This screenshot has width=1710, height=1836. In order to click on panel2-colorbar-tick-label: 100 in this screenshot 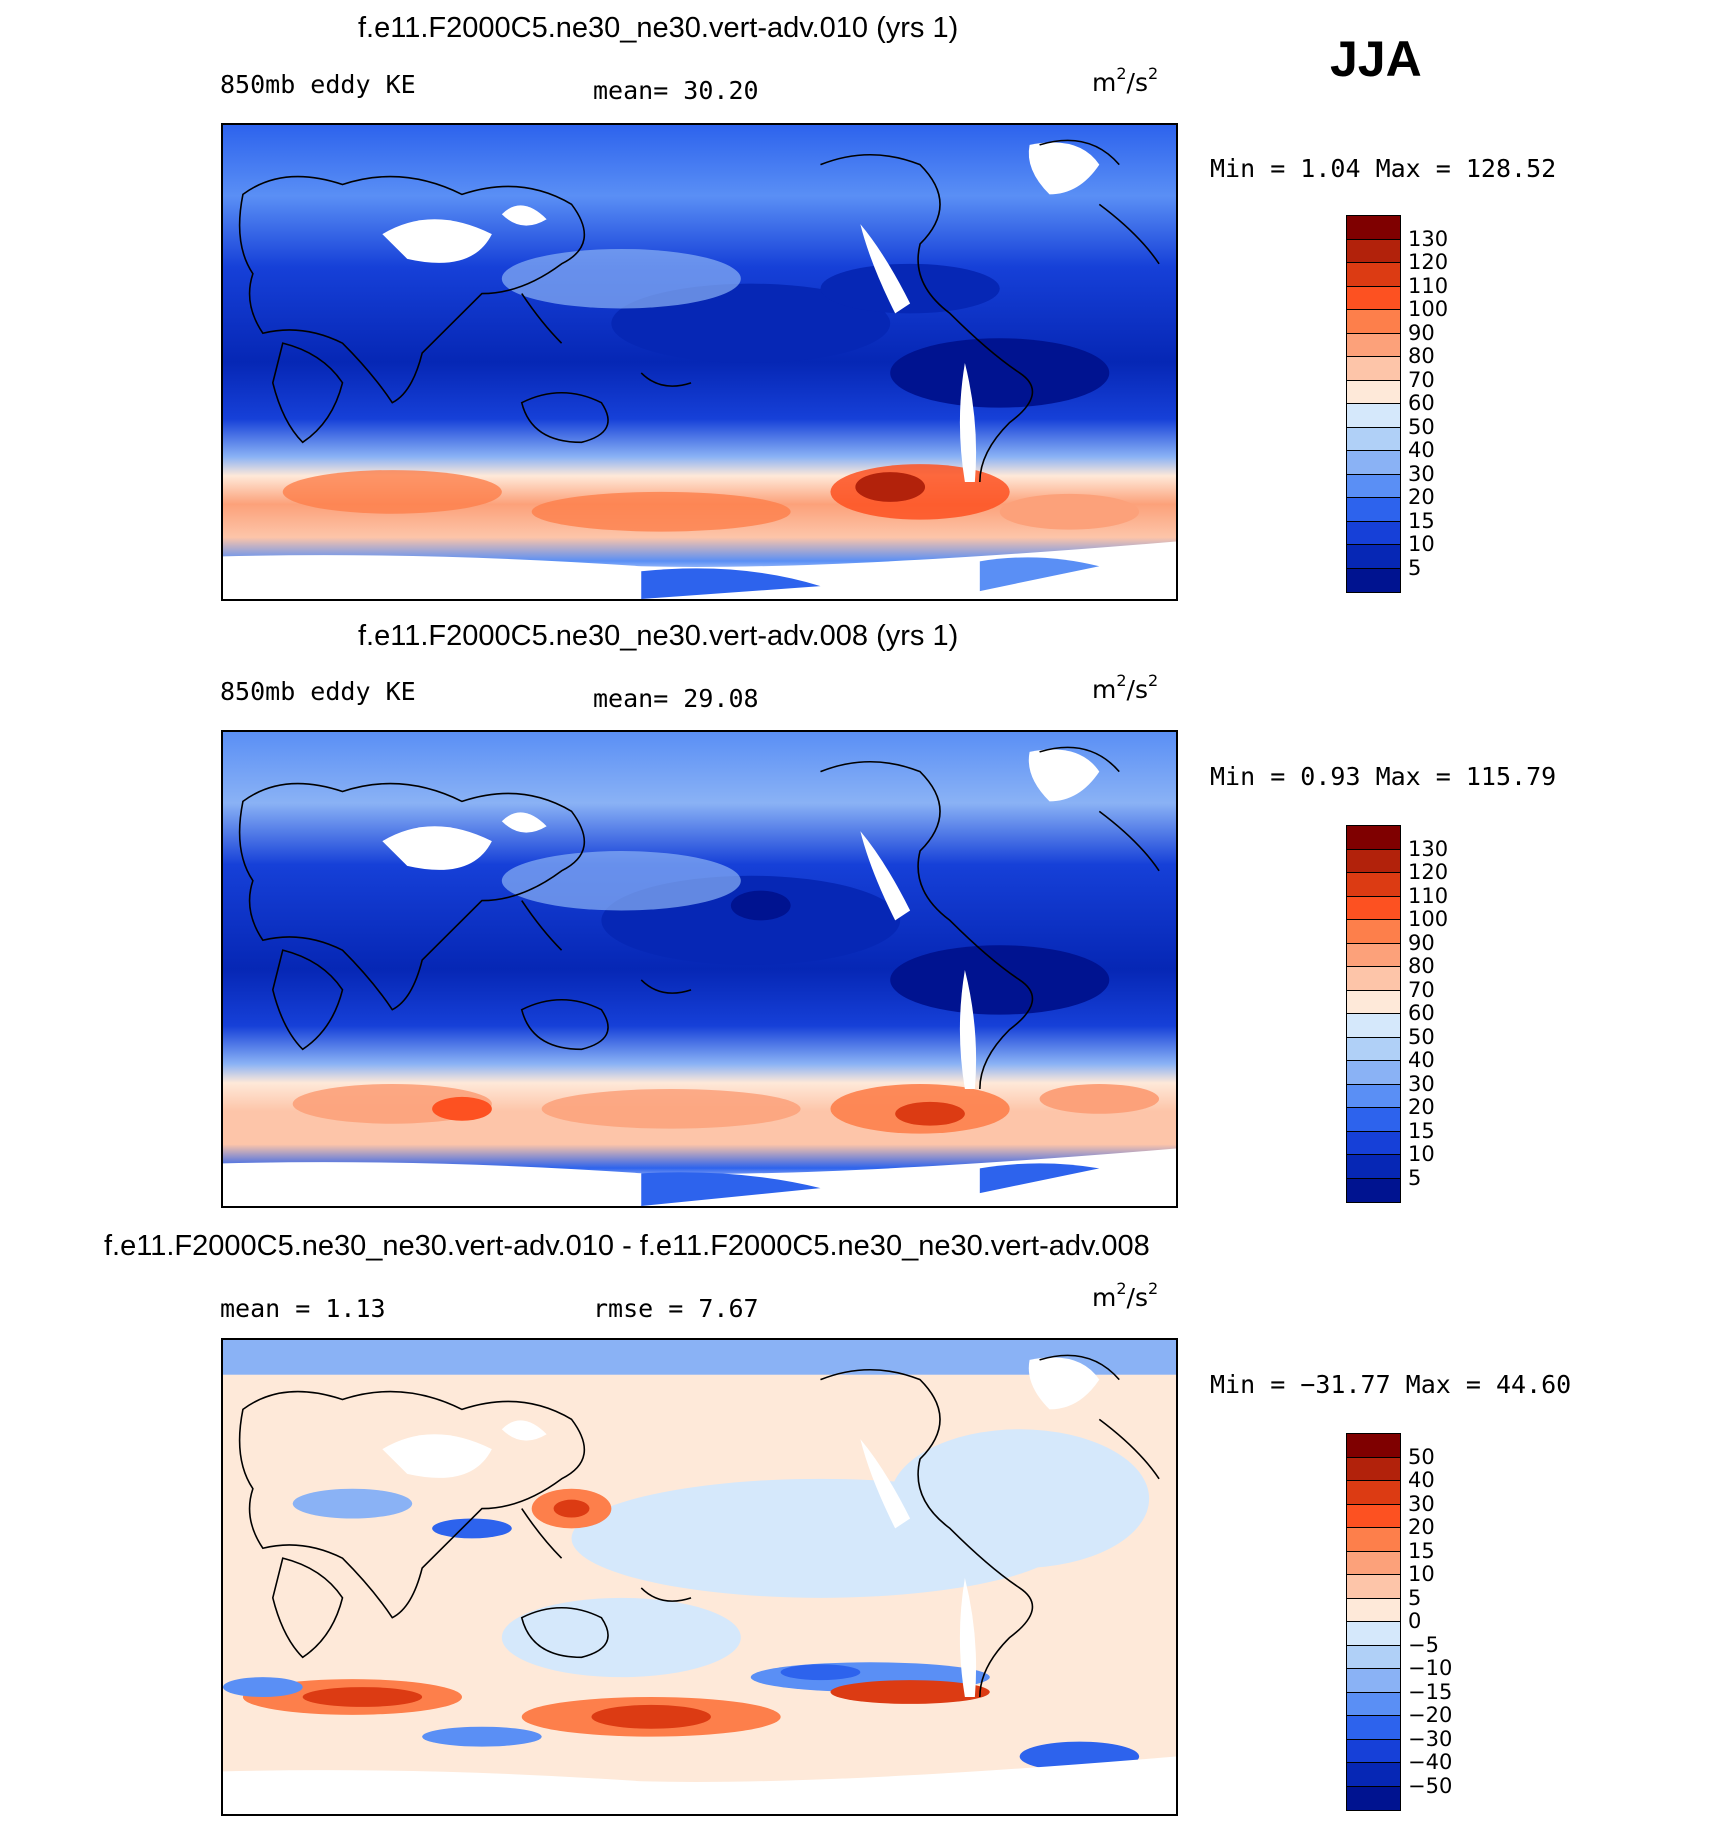, I will do `click(1428, 919)`.